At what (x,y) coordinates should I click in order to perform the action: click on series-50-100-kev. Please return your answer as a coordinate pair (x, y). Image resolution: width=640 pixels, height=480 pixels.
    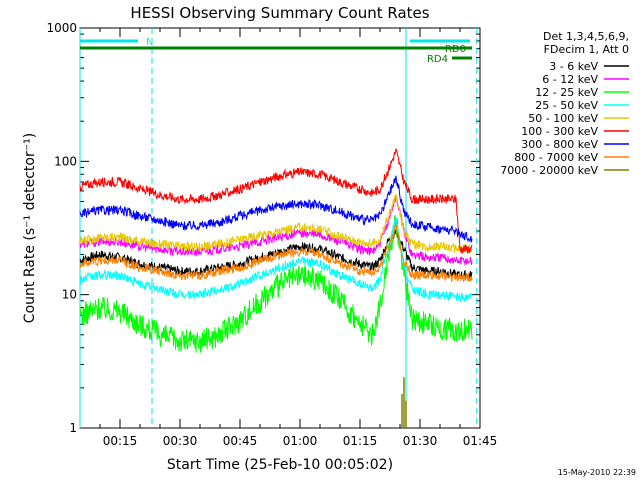
    Looking at the image, I should click on (276, 224).